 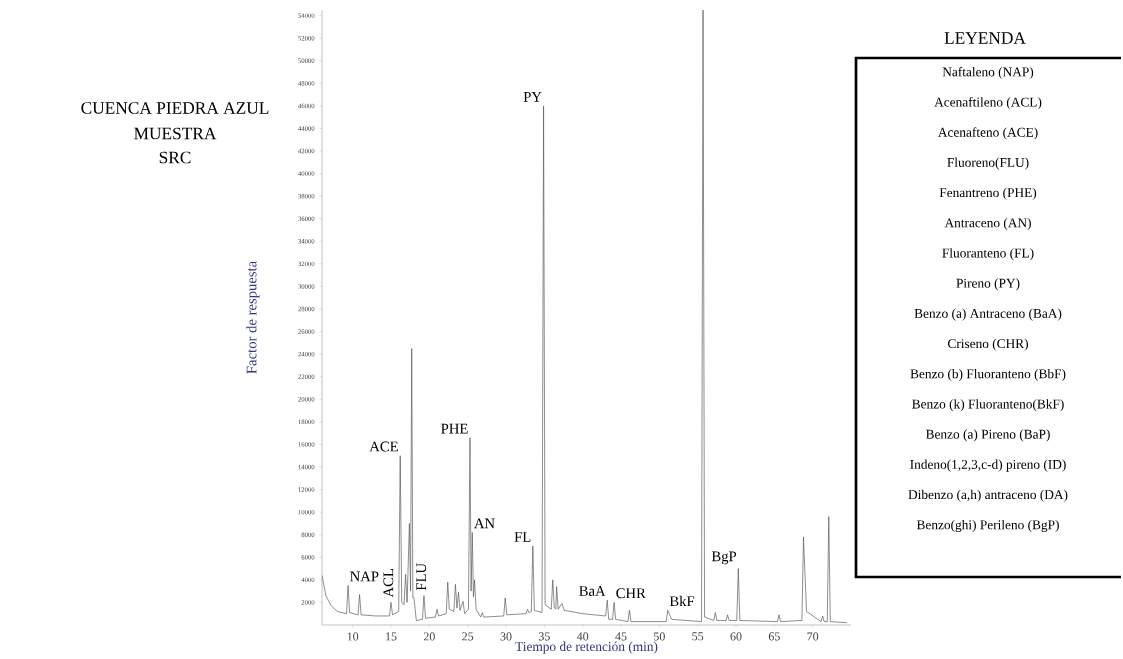 What do you see at coordinates (988, 375) in the screenshot?
I see `text: Benzo (b) Fluoranteno (BbF)` at bounding box center [988, 375].